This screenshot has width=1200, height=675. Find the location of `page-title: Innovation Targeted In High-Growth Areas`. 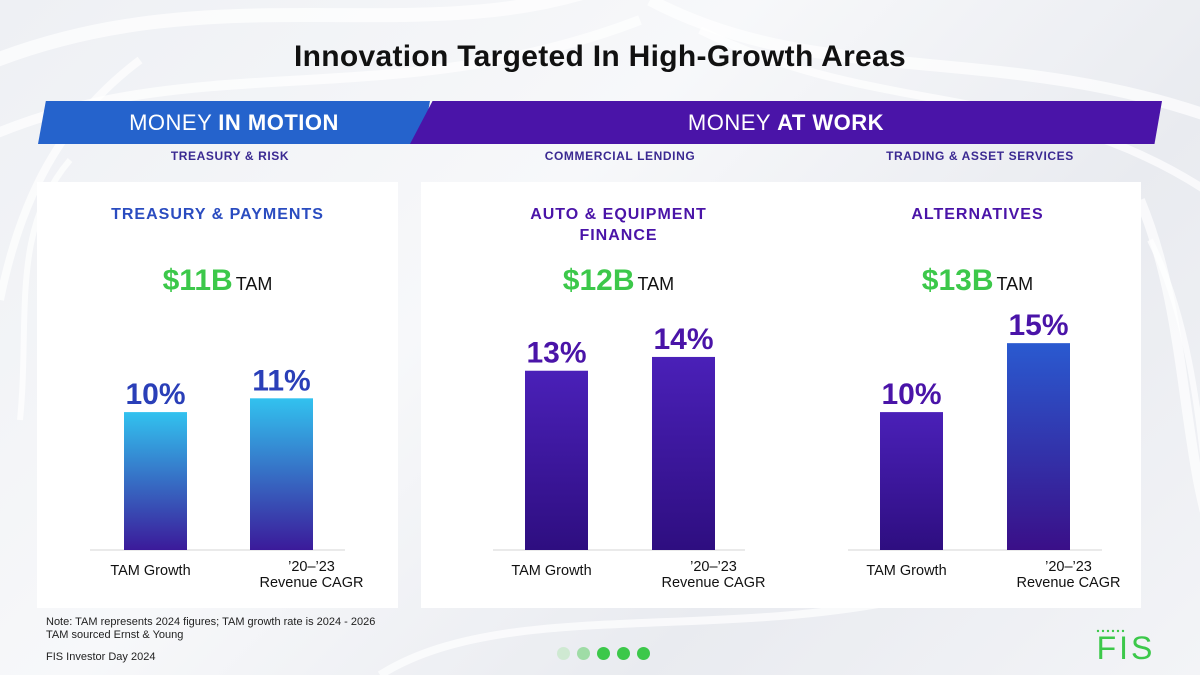

page-title: Innovation Targeted In High-Growth Areas is located at coordinates (600, 56).